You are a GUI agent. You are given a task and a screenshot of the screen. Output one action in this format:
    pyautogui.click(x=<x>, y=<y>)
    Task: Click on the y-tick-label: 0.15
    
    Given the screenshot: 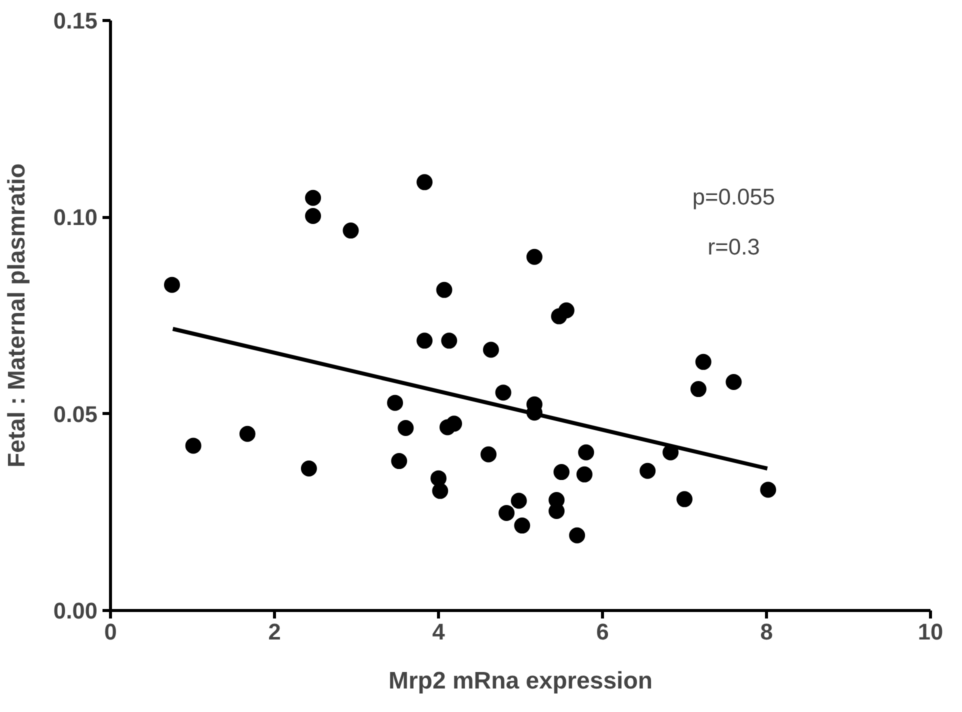 What is the action you would take?
    pyautogui.click(x=75, y=21)
    